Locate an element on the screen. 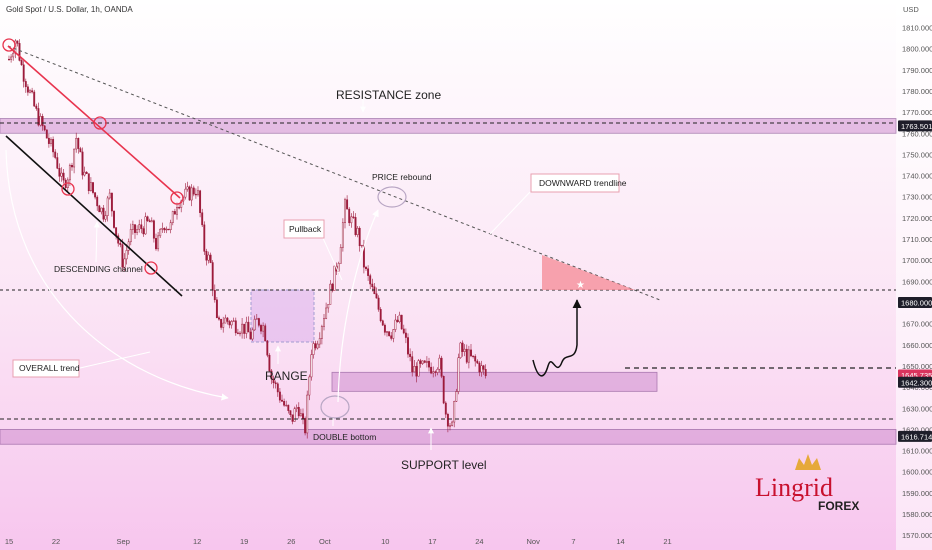 This screenshot has height=550, width=932. time-tick-label: 10 is located at coordinates (385, 541).